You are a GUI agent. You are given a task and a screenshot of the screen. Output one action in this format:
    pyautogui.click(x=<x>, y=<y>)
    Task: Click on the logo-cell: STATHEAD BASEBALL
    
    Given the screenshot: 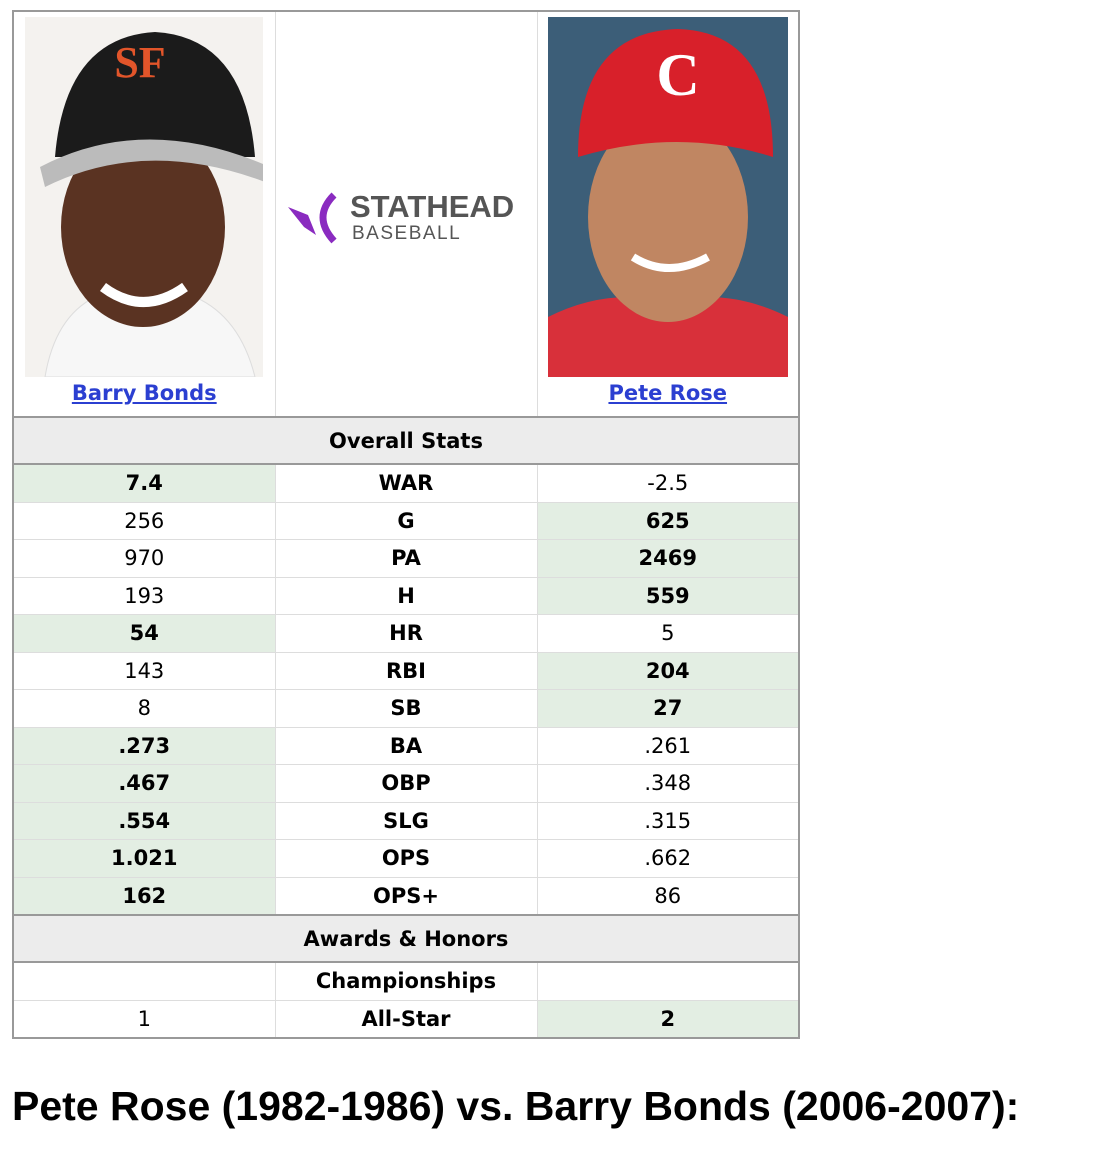 What is the action you would take?
    pyautogui.click(x=406, y=214)
    